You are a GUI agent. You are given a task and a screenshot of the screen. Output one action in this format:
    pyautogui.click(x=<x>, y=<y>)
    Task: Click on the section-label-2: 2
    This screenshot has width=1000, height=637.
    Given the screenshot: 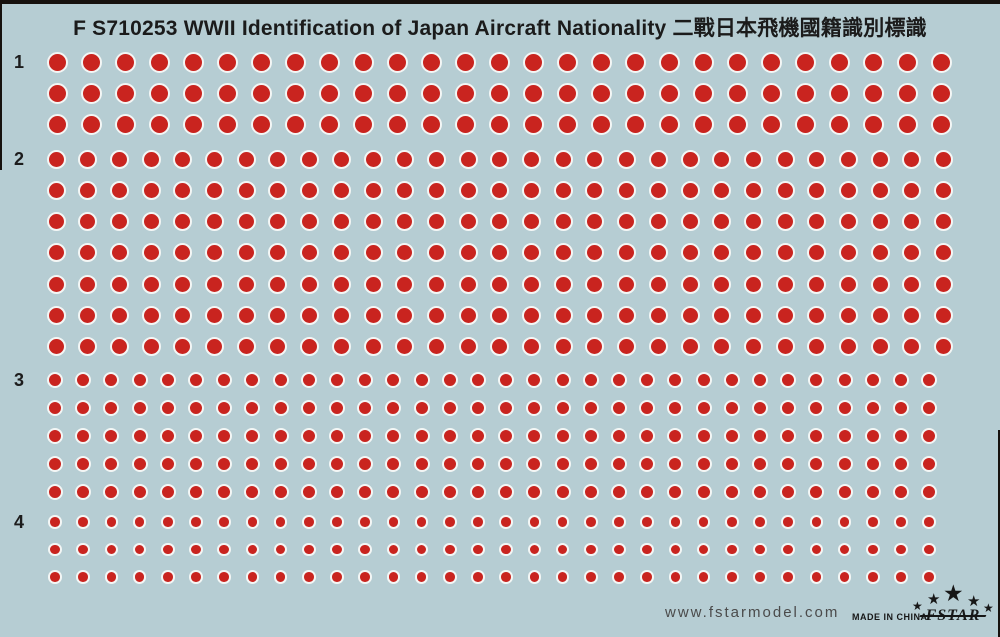 What is the action you would take?
    pyautogui.click(x=19, y=159)
    